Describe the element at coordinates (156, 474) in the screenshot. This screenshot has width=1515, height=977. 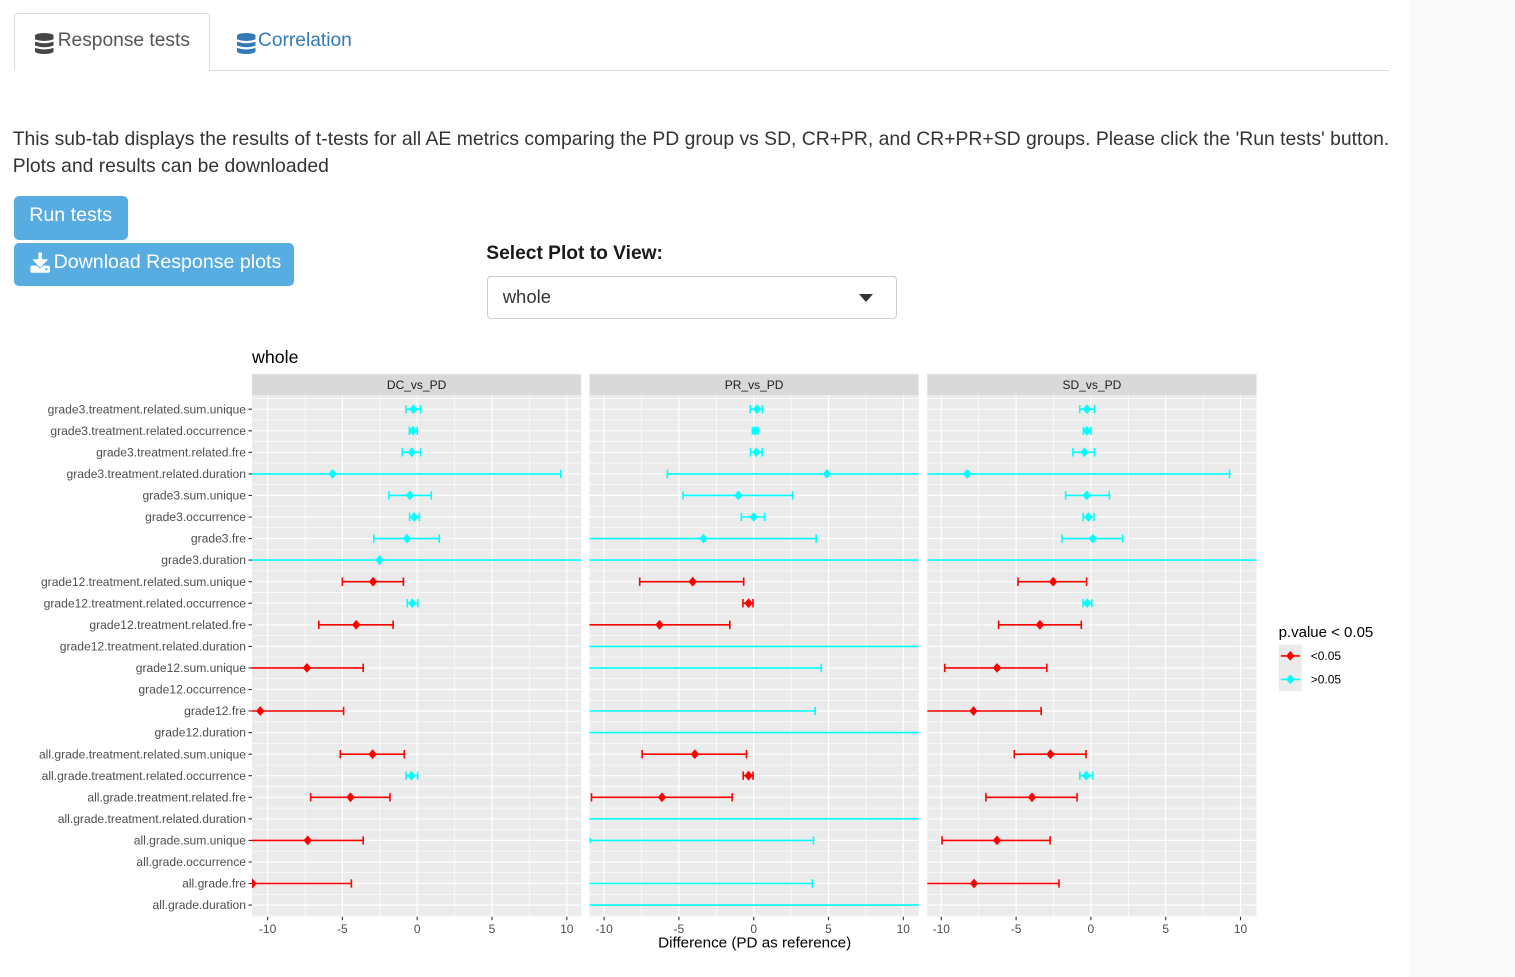
I see `svg-text:grade3.treatment.related.durat: grade3.treatment.related.duration` at that location.